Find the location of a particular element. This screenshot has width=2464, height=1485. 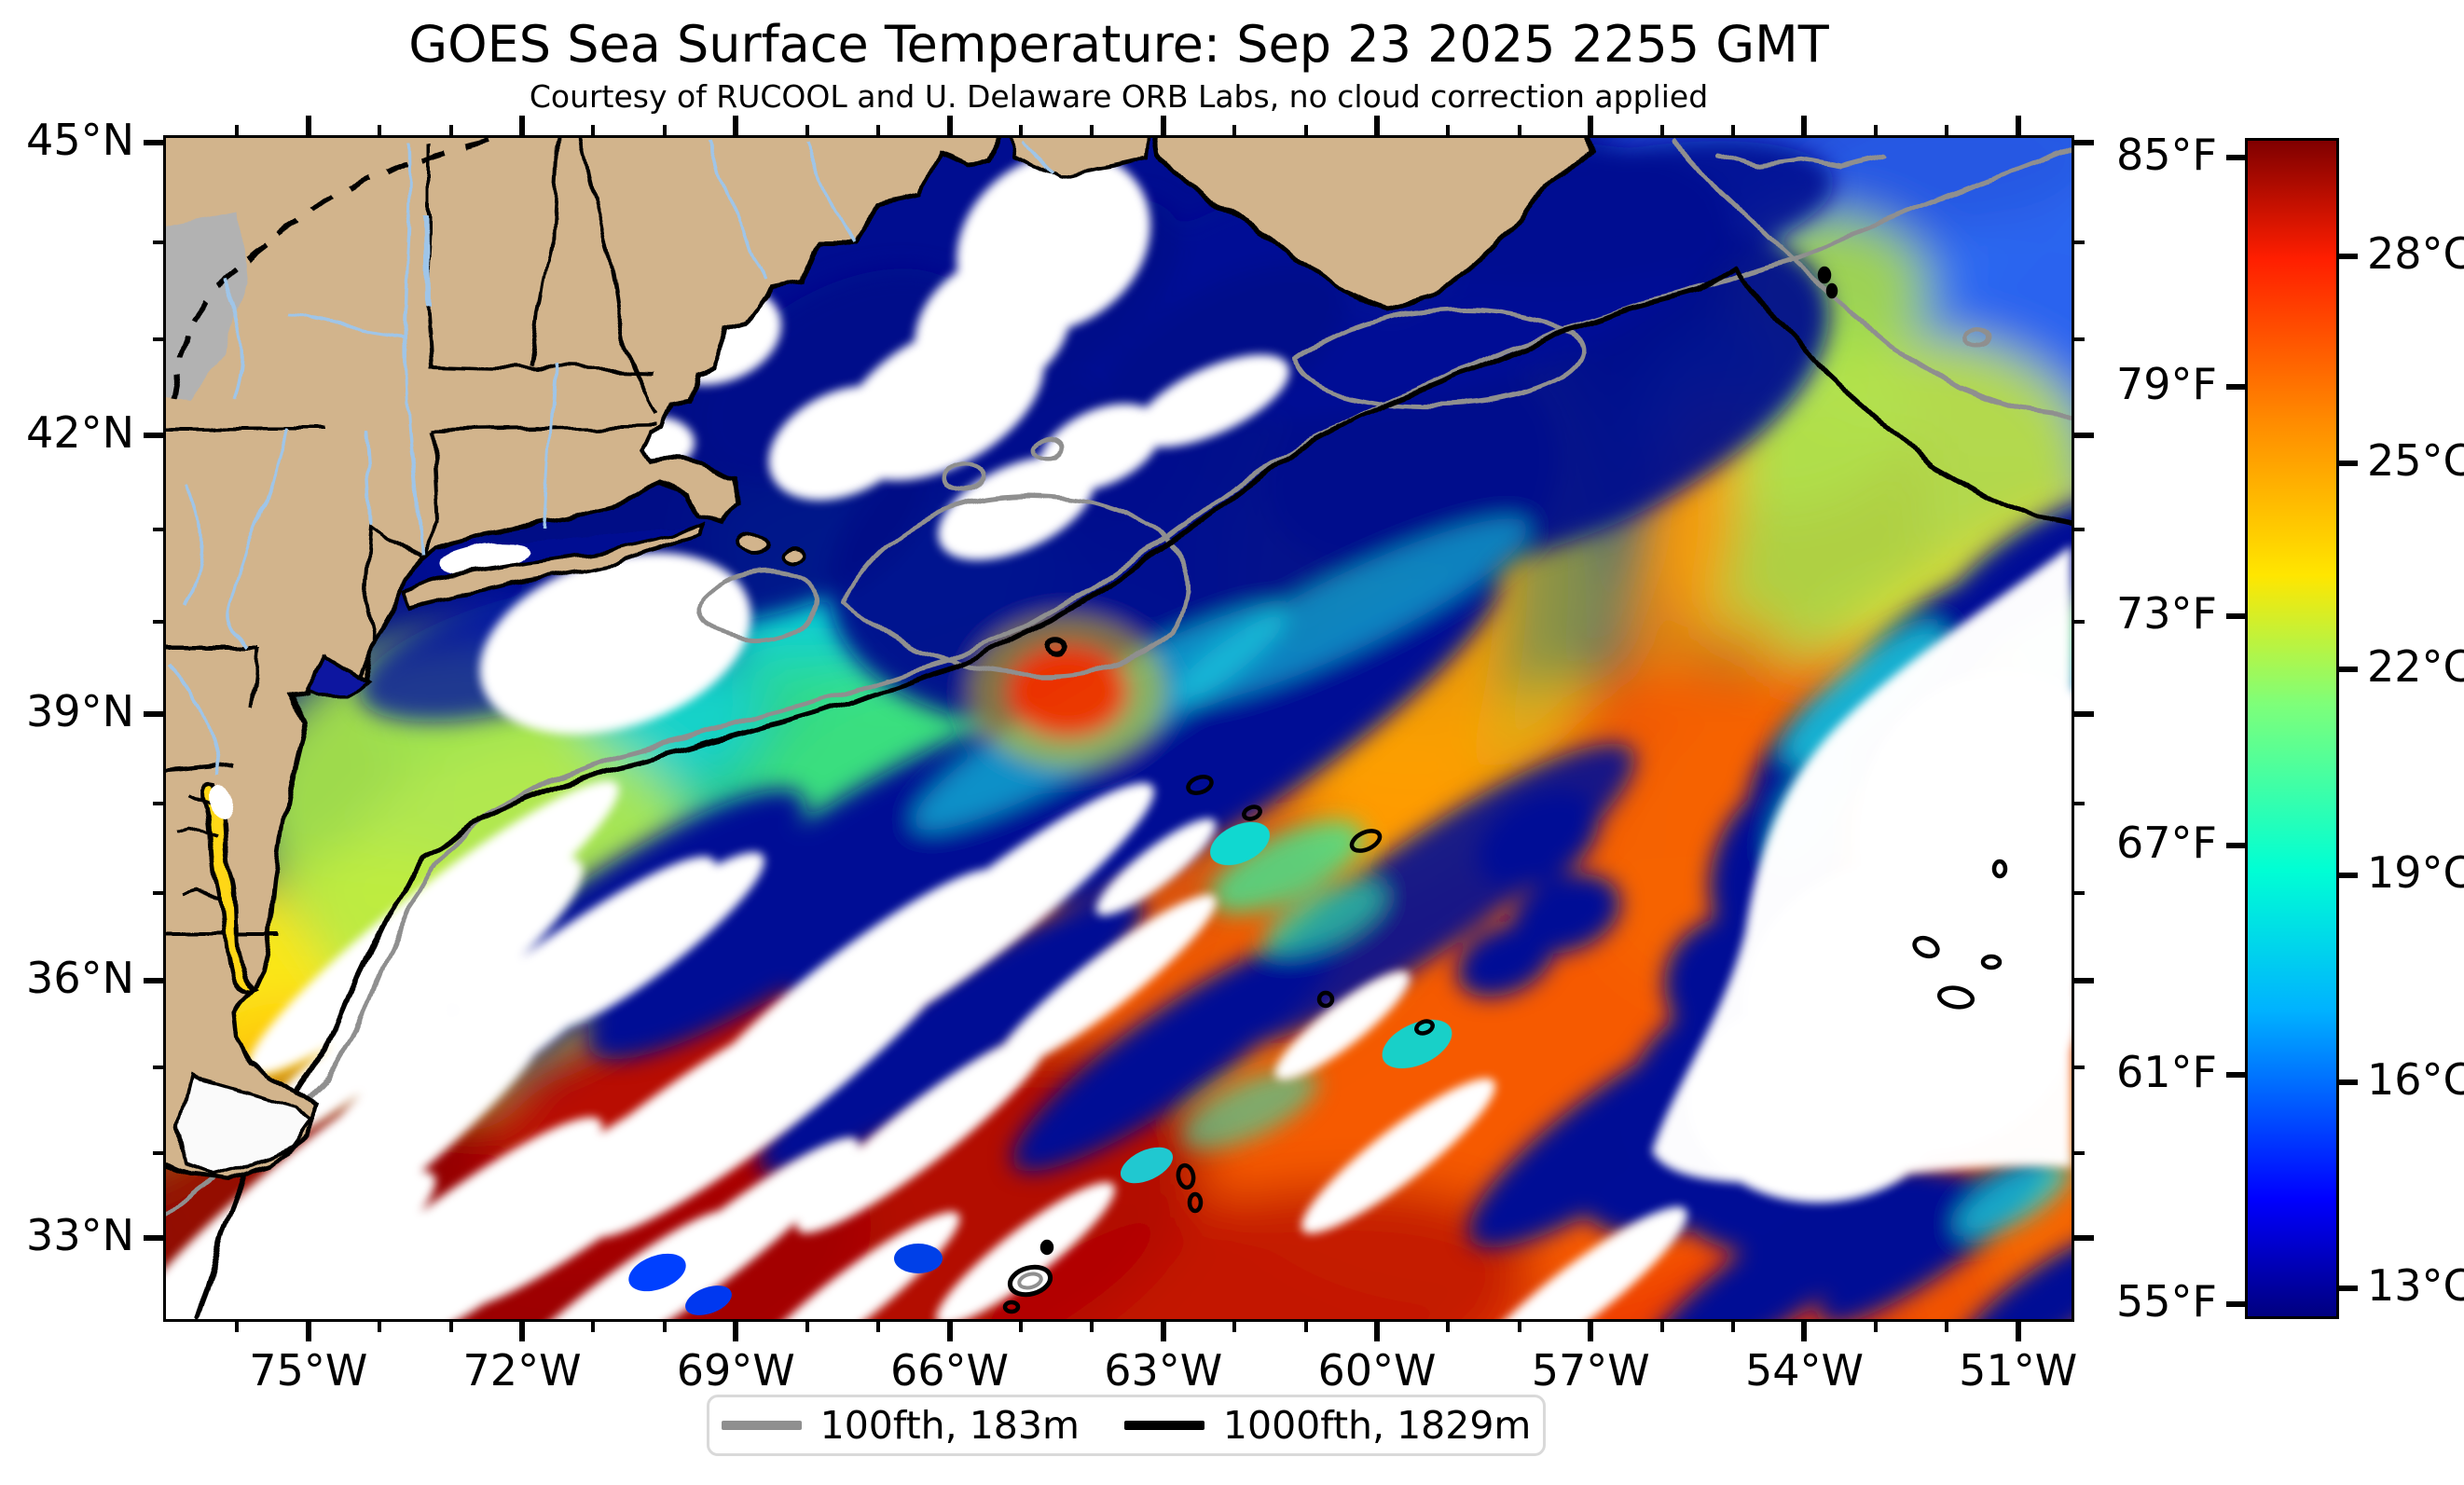

legend-item: 100fth, 183m is located at coordinates (900, 1425).